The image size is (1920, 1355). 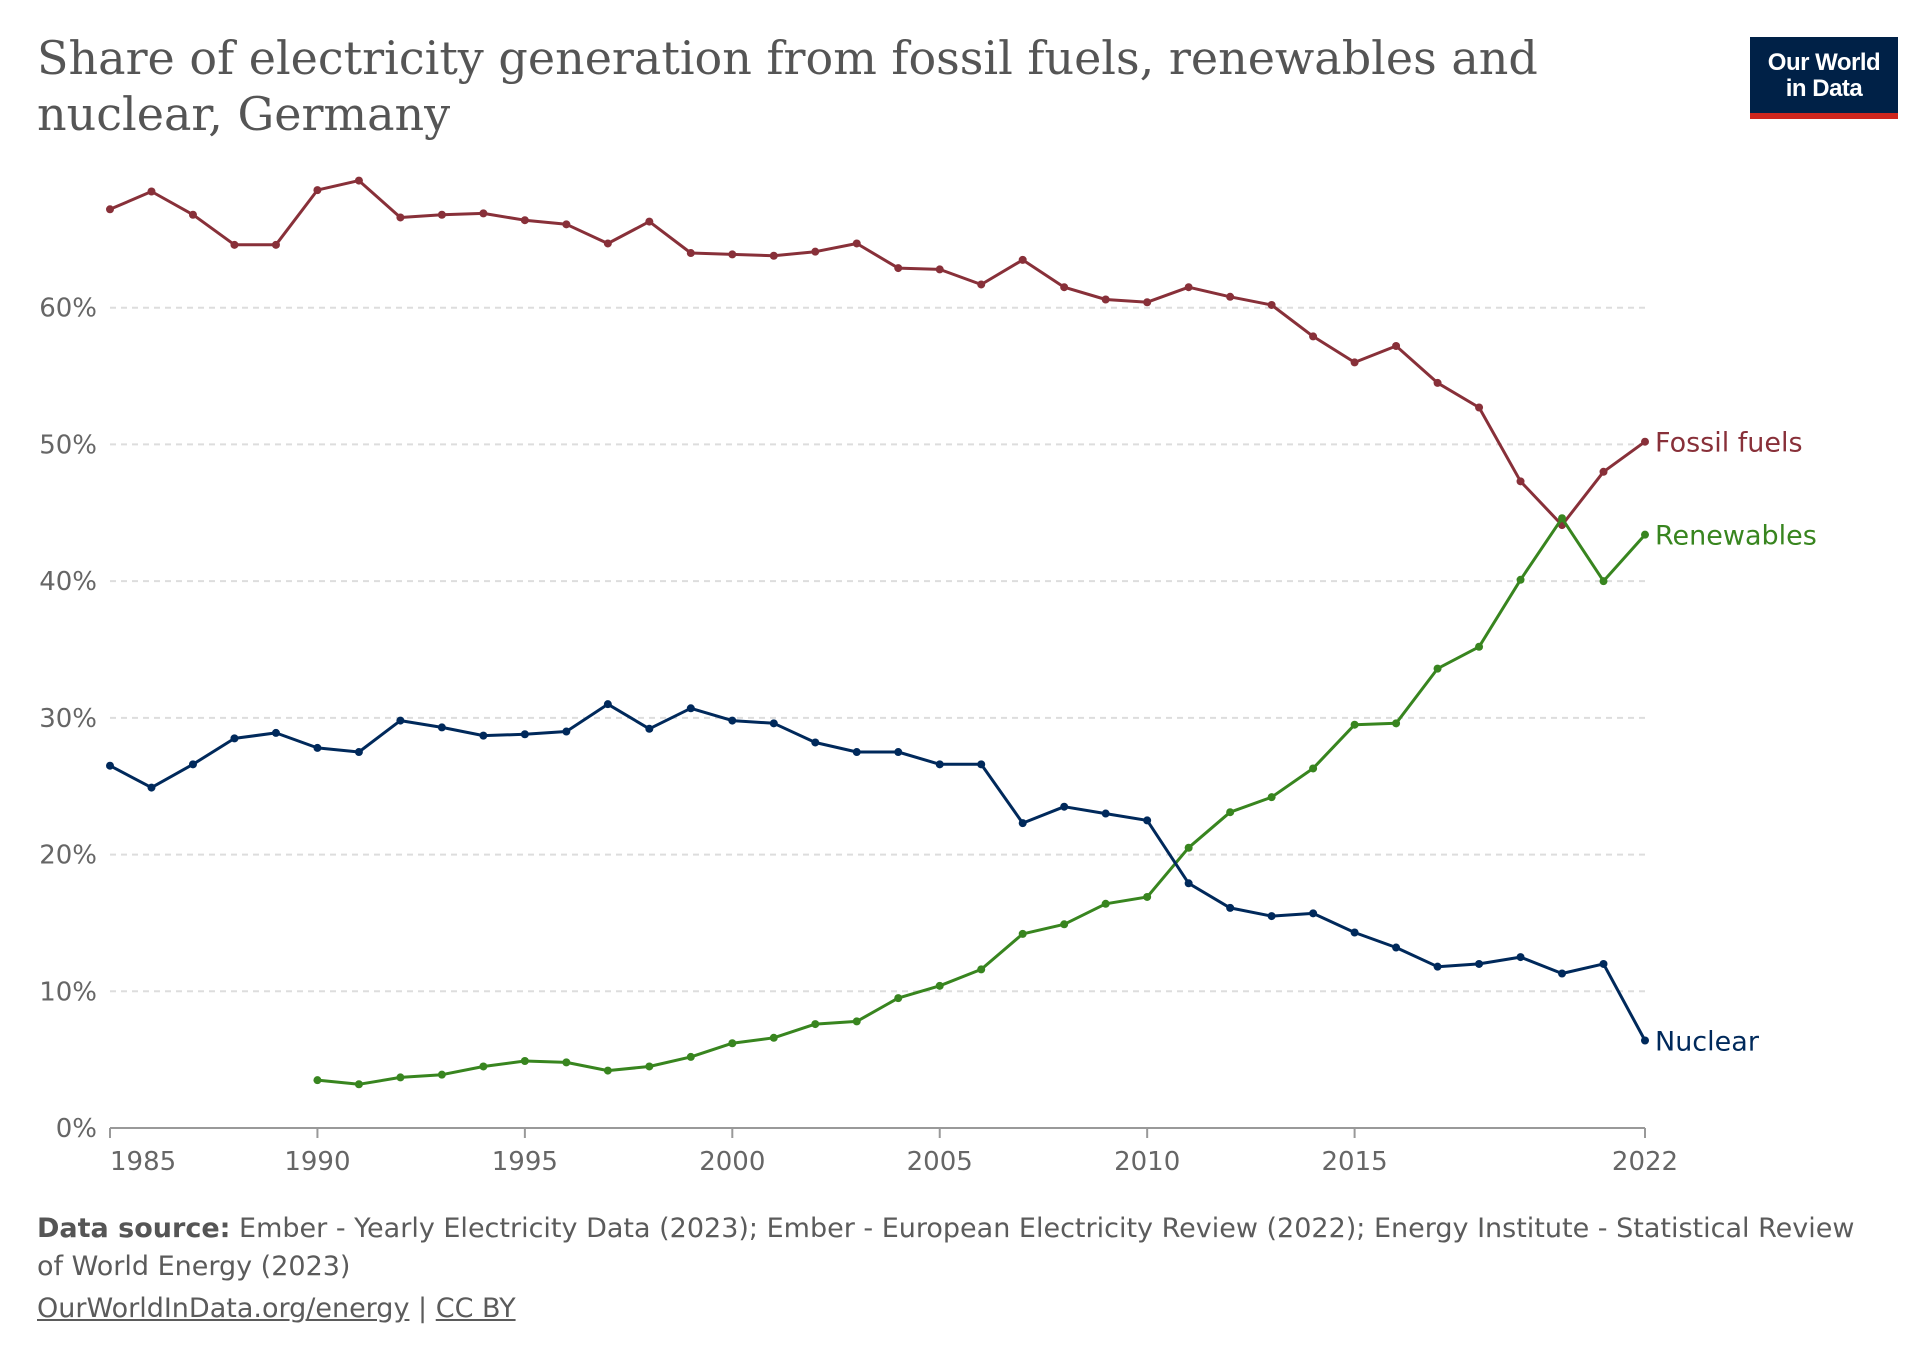 I want to click on y-tick-label: 50%, so click(x=68, y=445).